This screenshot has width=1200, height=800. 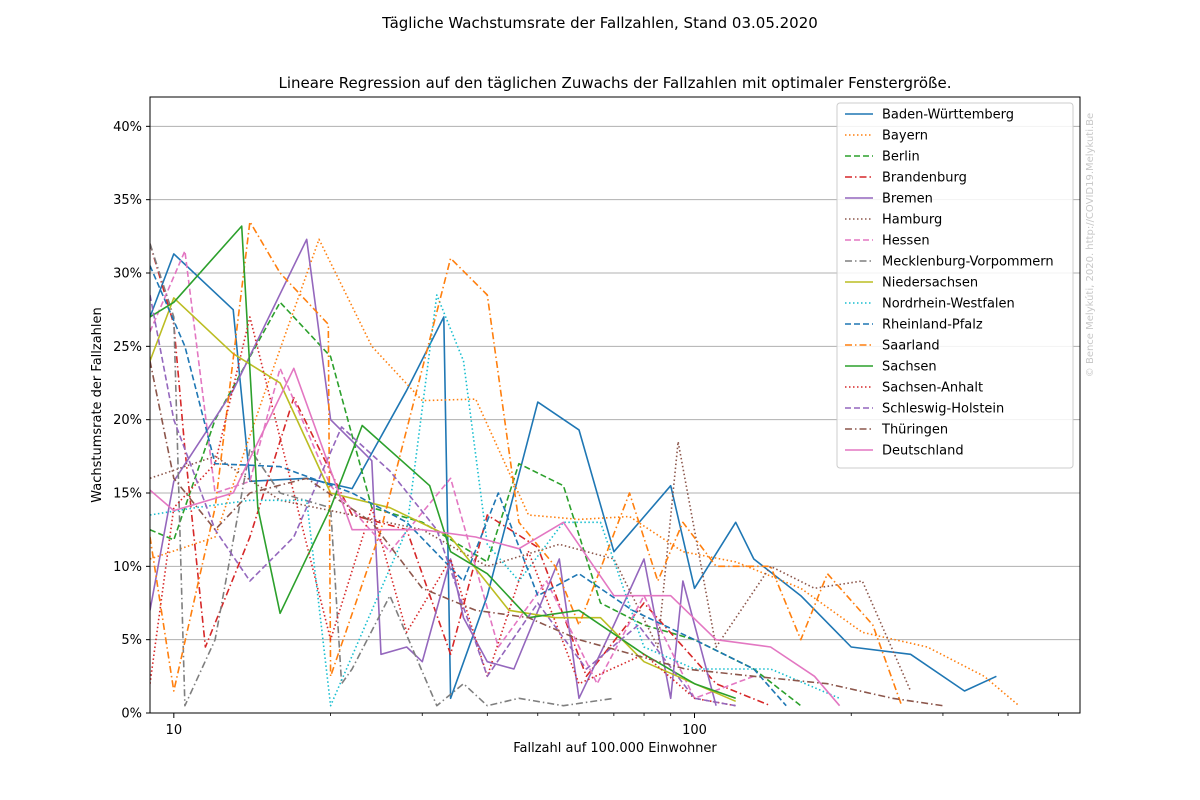 What do you see at coordinates (906, 241) in the screenshot?
I see `legend-label: Hessen` at bounding box center [906, 241].